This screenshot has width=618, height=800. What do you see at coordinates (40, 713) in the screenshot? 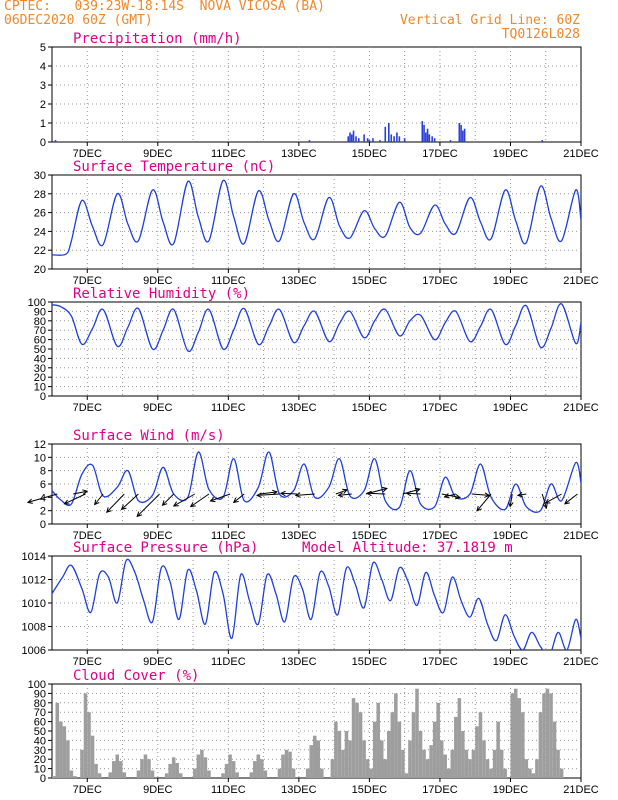
I see `cloud-ytick-label: 70` at bounding box center [40, 713].